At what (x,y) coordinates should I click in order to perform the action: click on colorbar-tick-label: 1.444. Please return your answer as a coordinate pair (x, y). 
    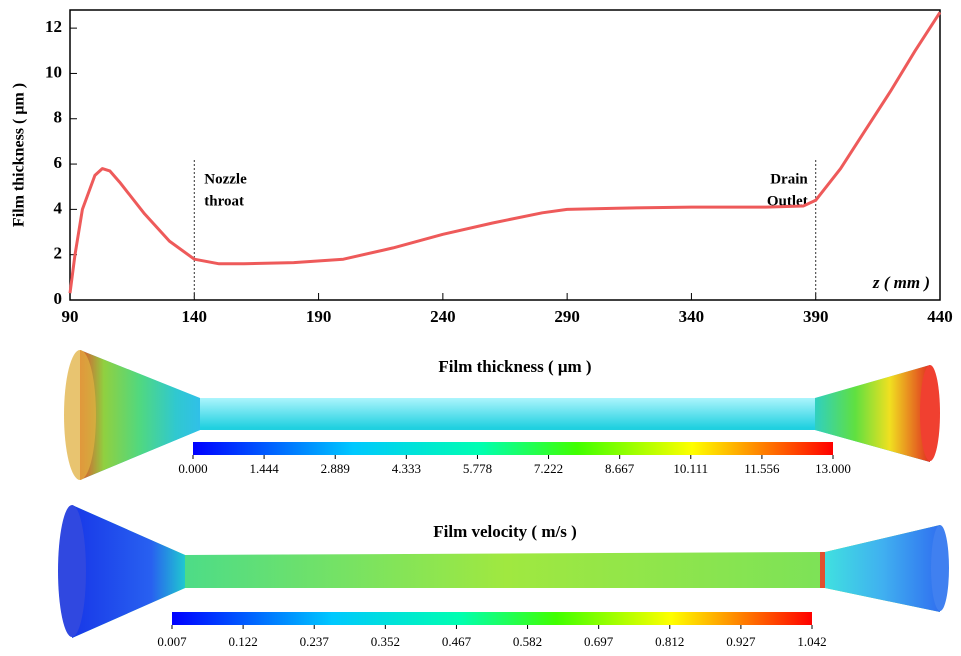
    Looking at the image, I should click on (264, 468).